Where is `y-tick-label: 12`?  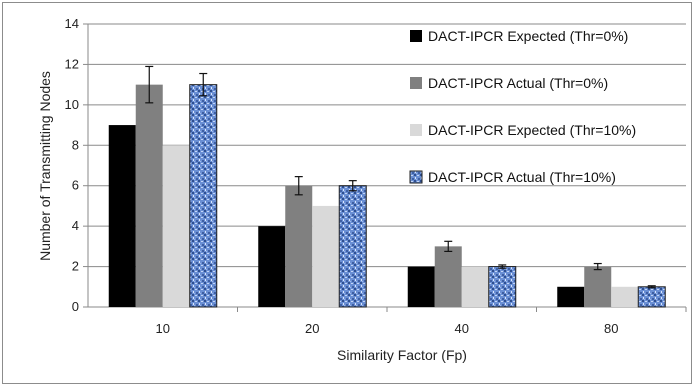
y-tick-label: 12 is located at coordinates (72, 63).